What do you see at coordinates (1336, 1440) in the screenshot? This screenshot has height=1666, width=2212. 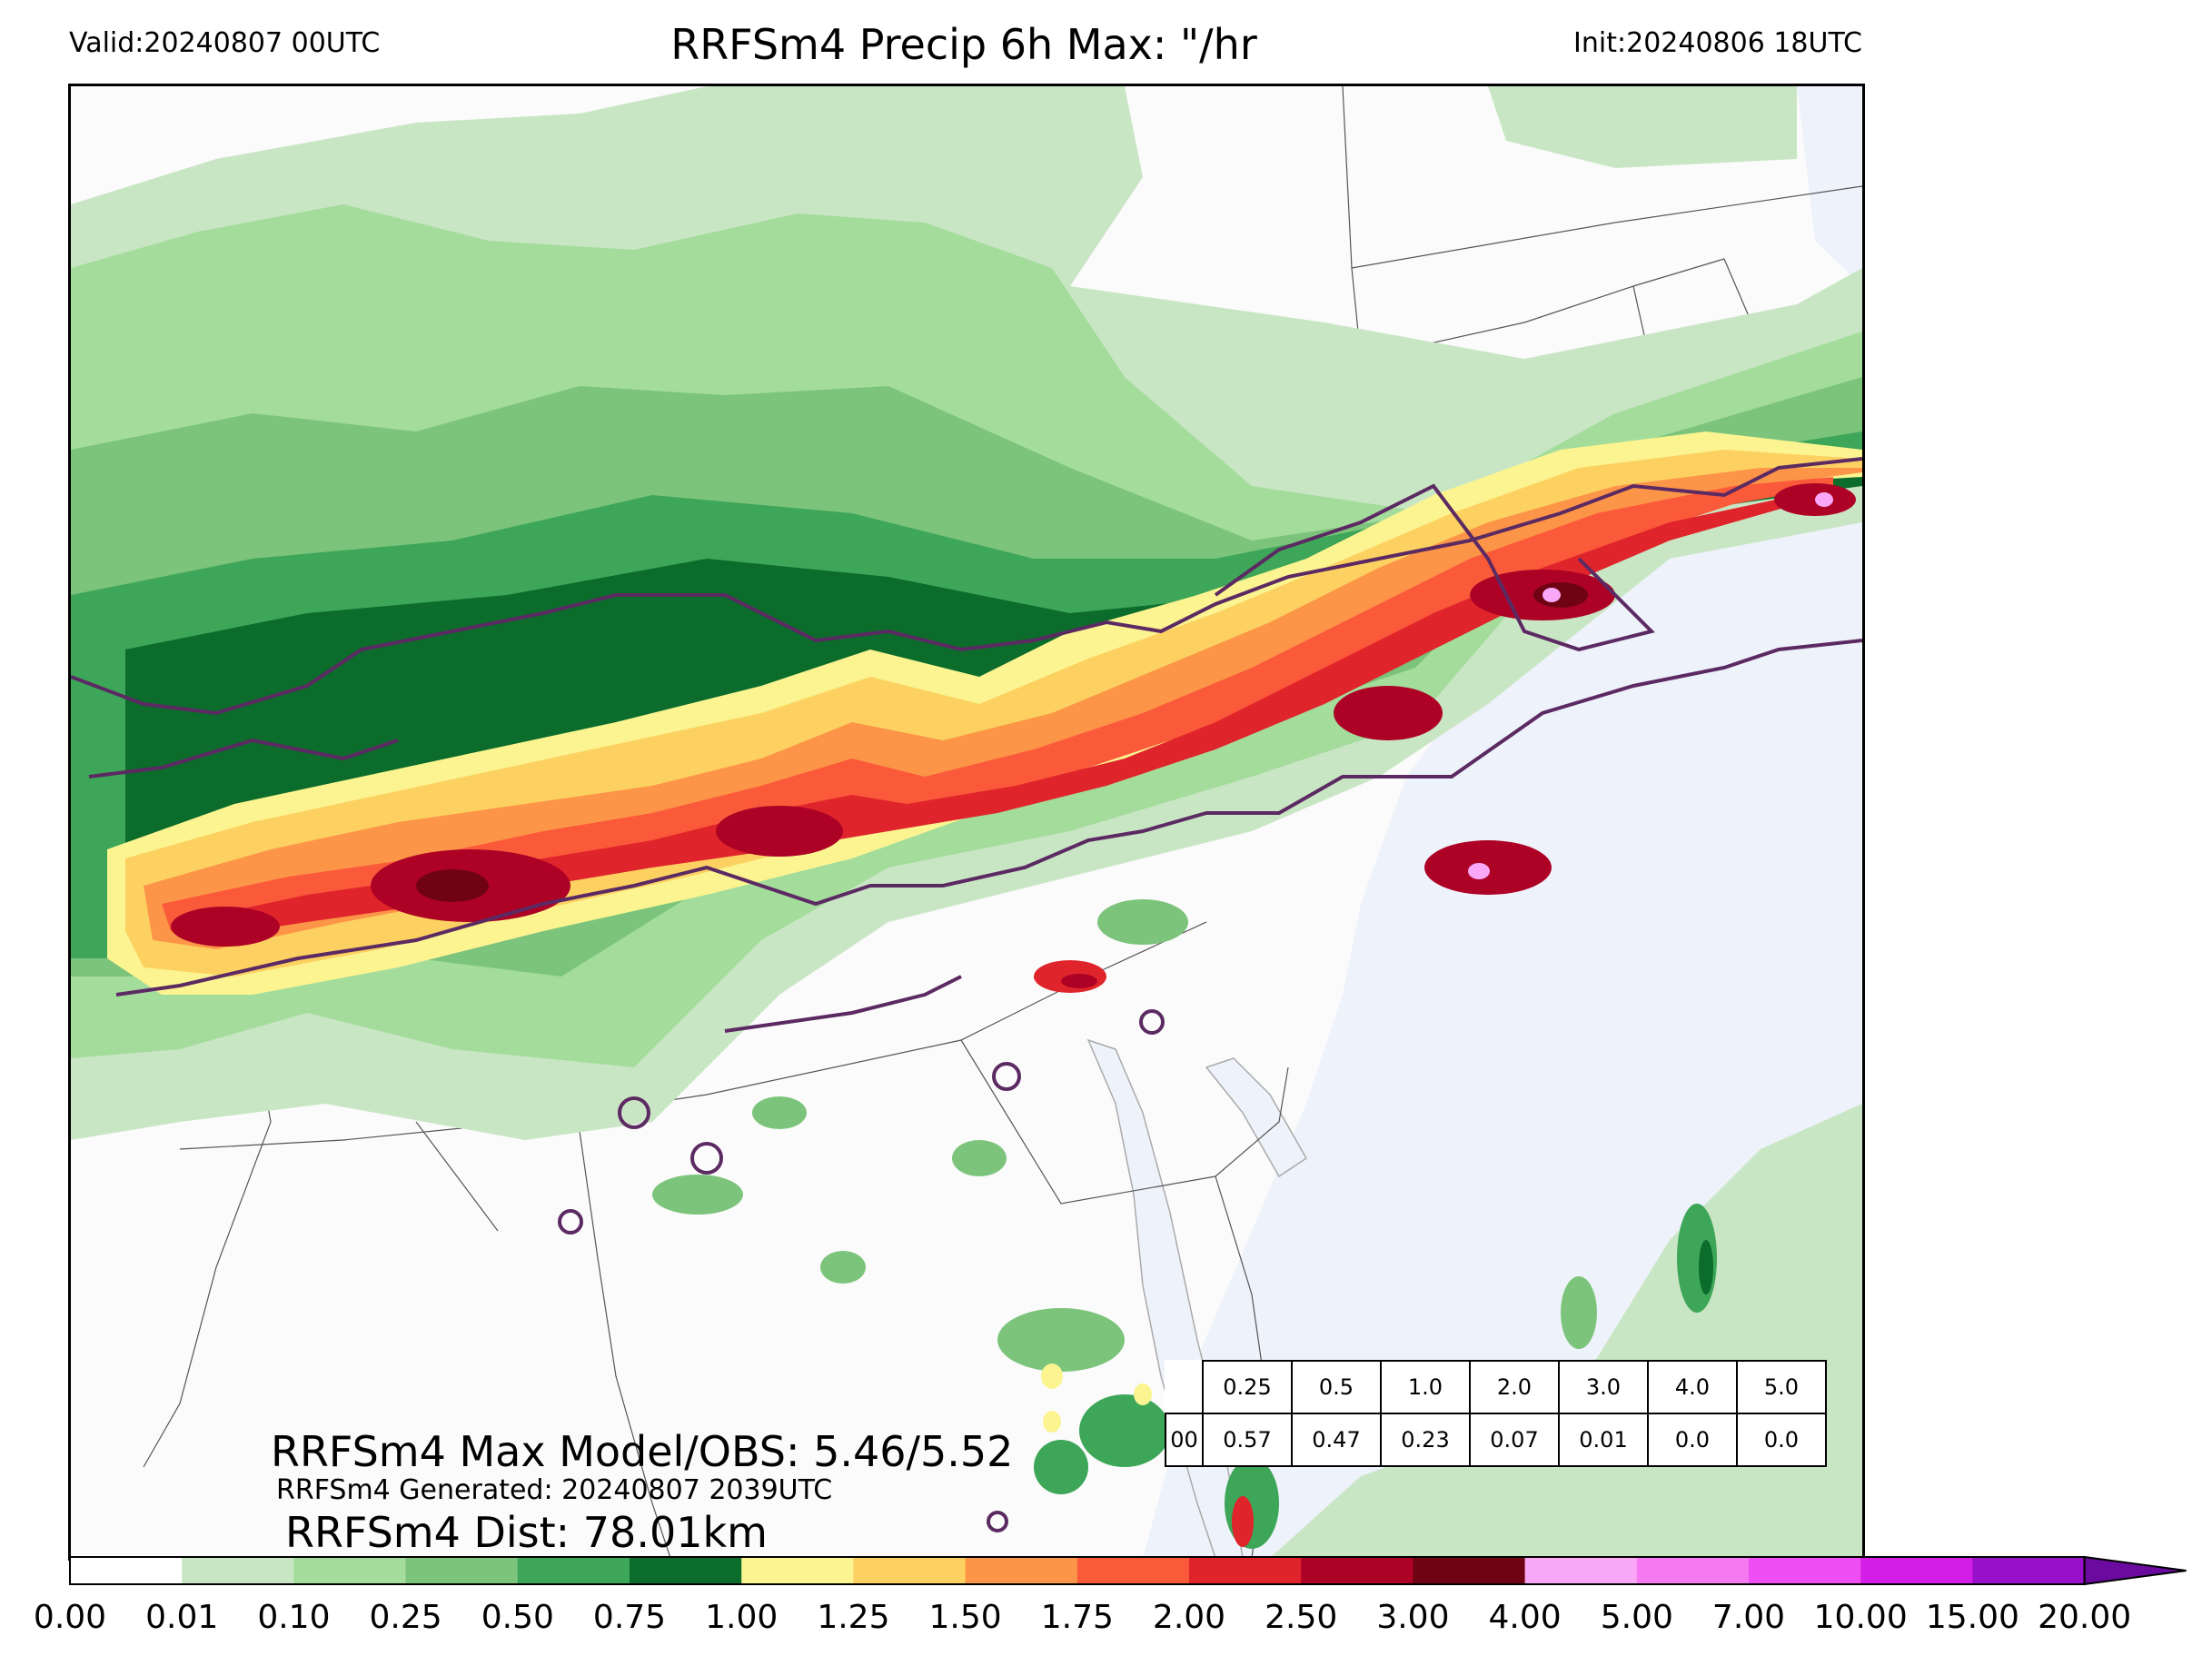 I see `value-cell: 0.47` at bounding box center [1336, 1440].